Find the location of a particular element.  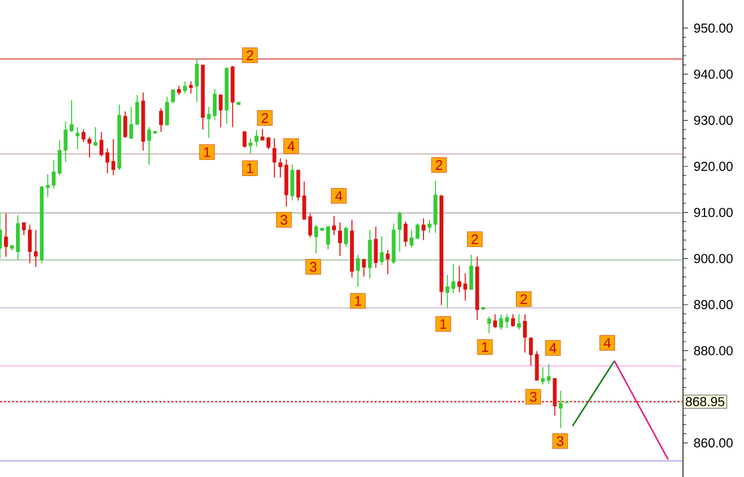

y-tick-label: 950.00 is located at coordinates (713, 28).